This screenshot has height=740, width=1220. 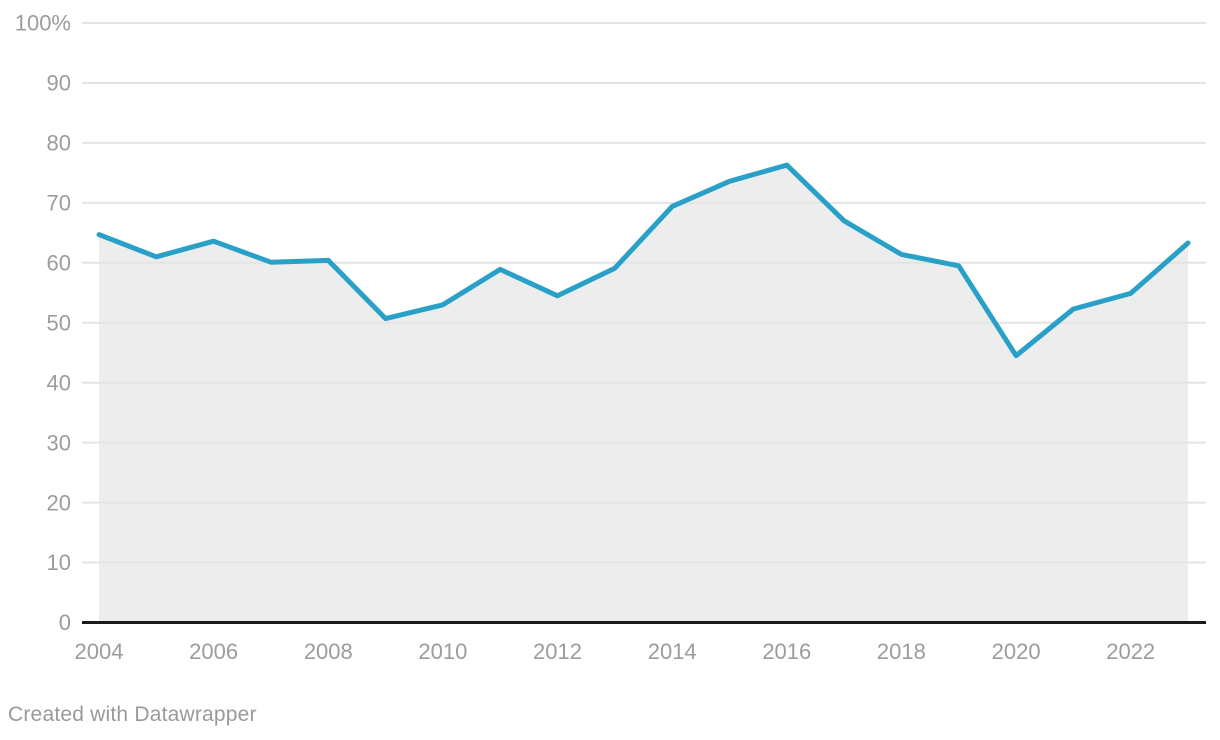 I want to click on y-tick-label: 60, so click(x=59, y=263).